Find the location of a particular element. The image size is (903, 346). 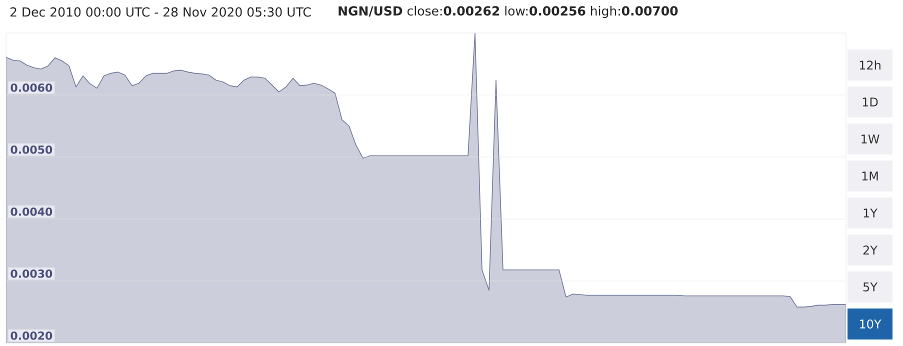

chart-title: 2 Dec 2010 00:00 UTC - 28 Nov 2020 05:30 UTC is located at coordinates (160, 12).